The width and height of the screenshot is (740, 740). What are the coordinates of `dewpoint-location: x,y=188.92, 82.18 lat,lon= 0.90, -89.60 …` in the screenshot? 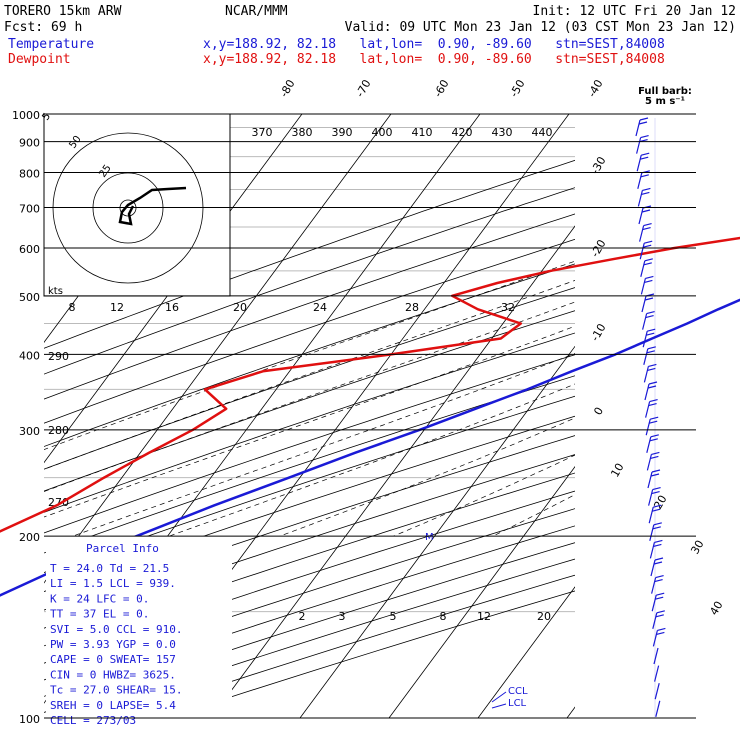 It's located at (434, 59).